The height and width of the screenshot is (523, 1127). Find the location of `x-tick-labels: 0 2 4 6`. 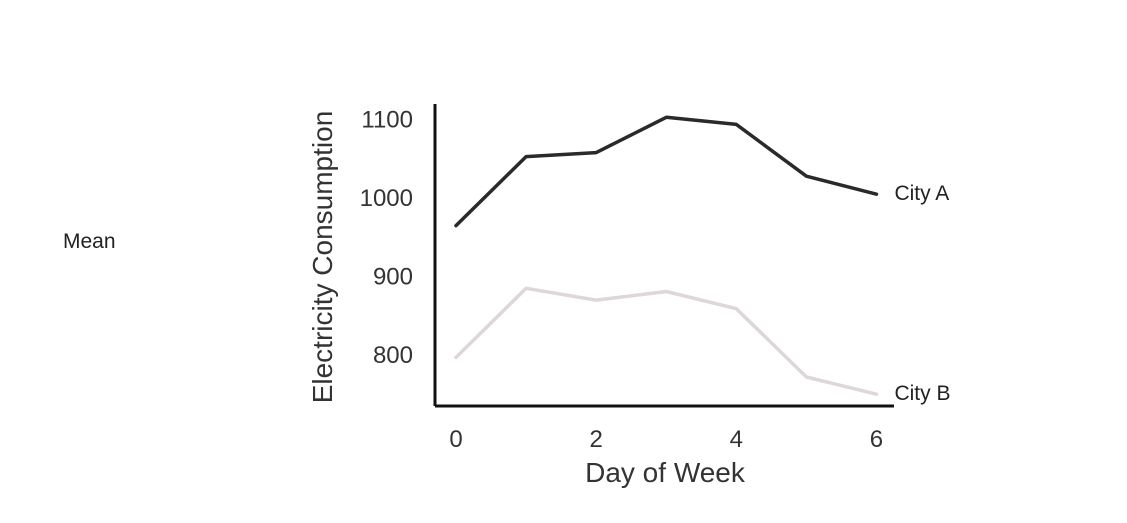

x-tick-labels: 0 2 4 6 is located at coordinates (666, 439).